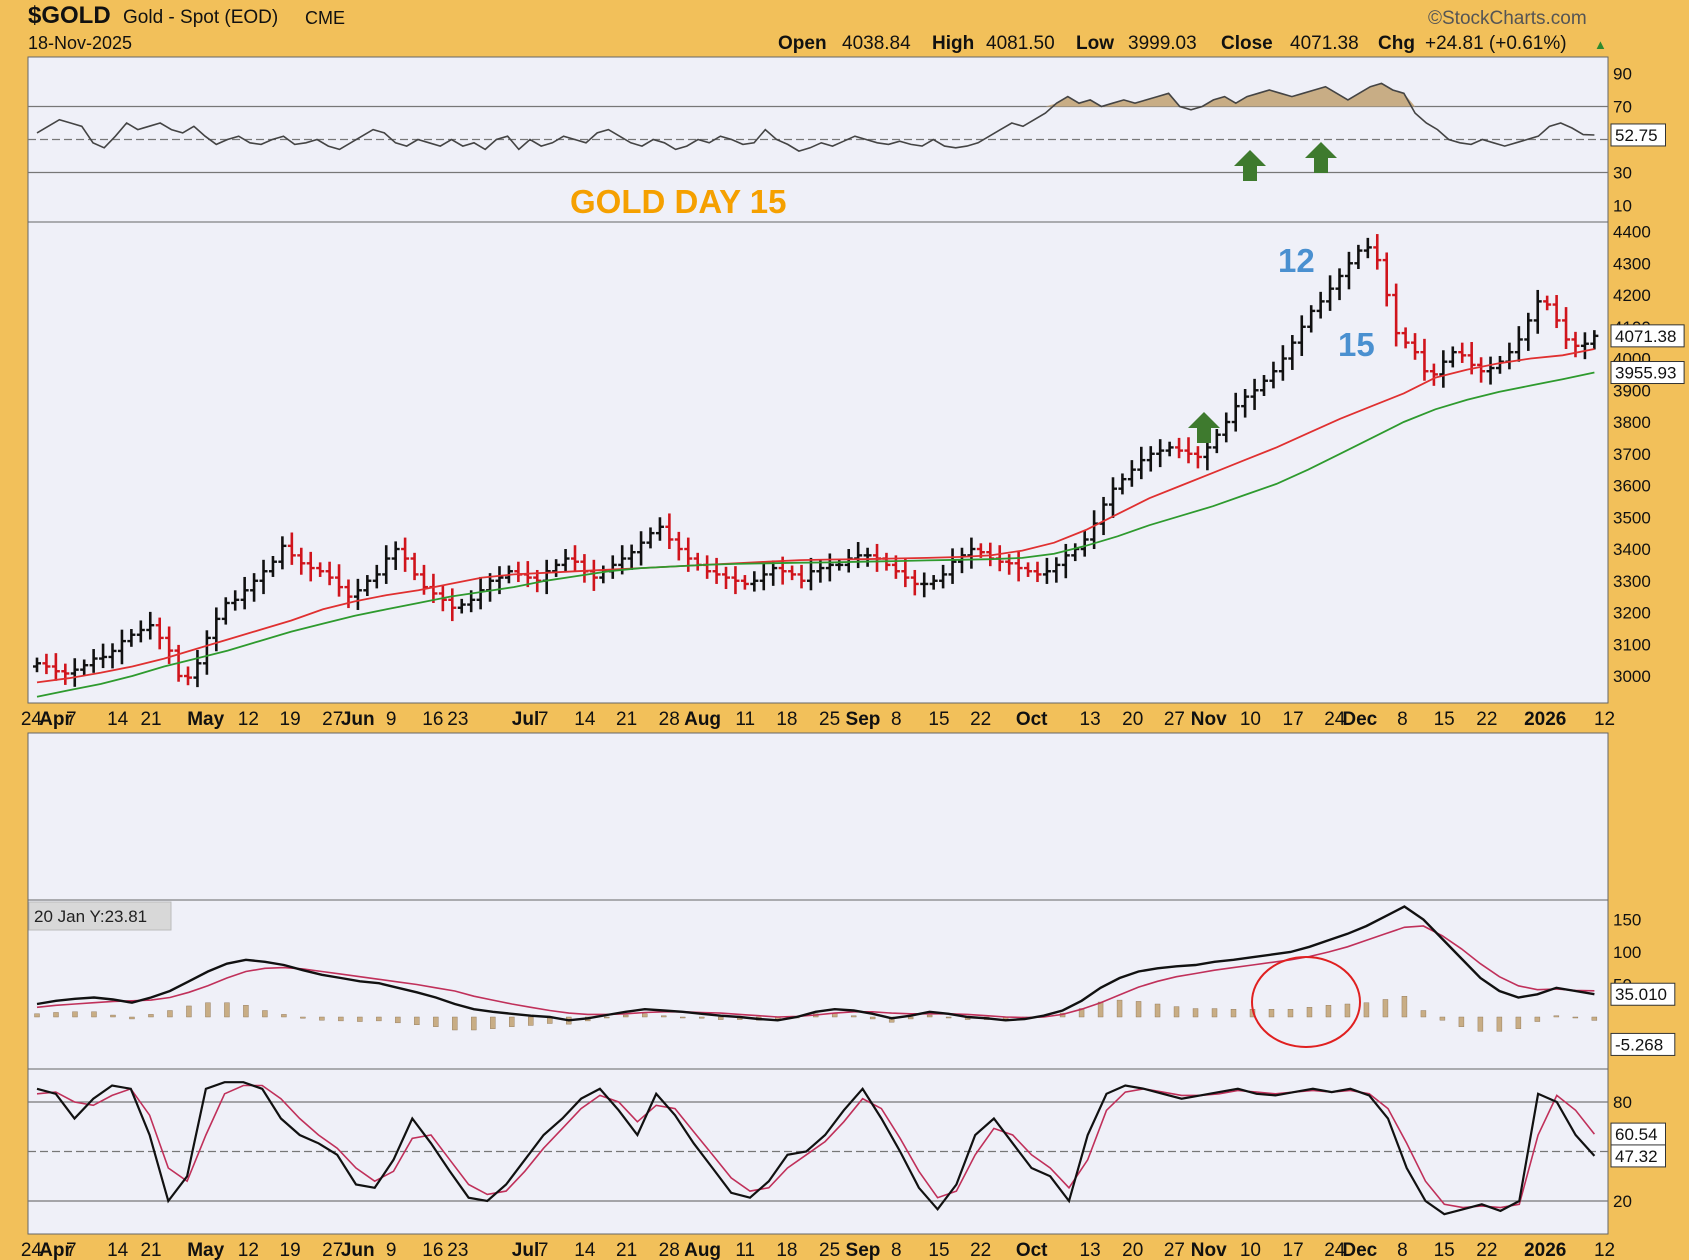  I want to click on x-axis-label: Sep, so click(863, 1250).